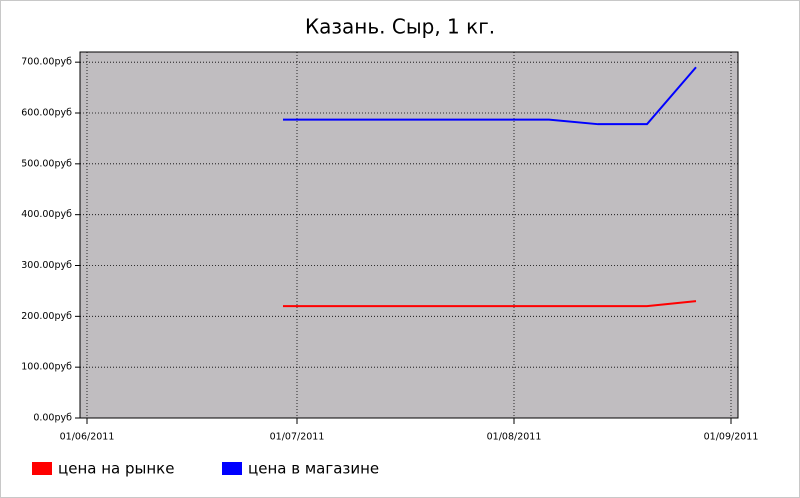 The width and height of the screenshot is (800, 498). Describe the element at coordinates (46, 316) in the screenshot. I see `y-tick-label: 200.00руб` at that location.